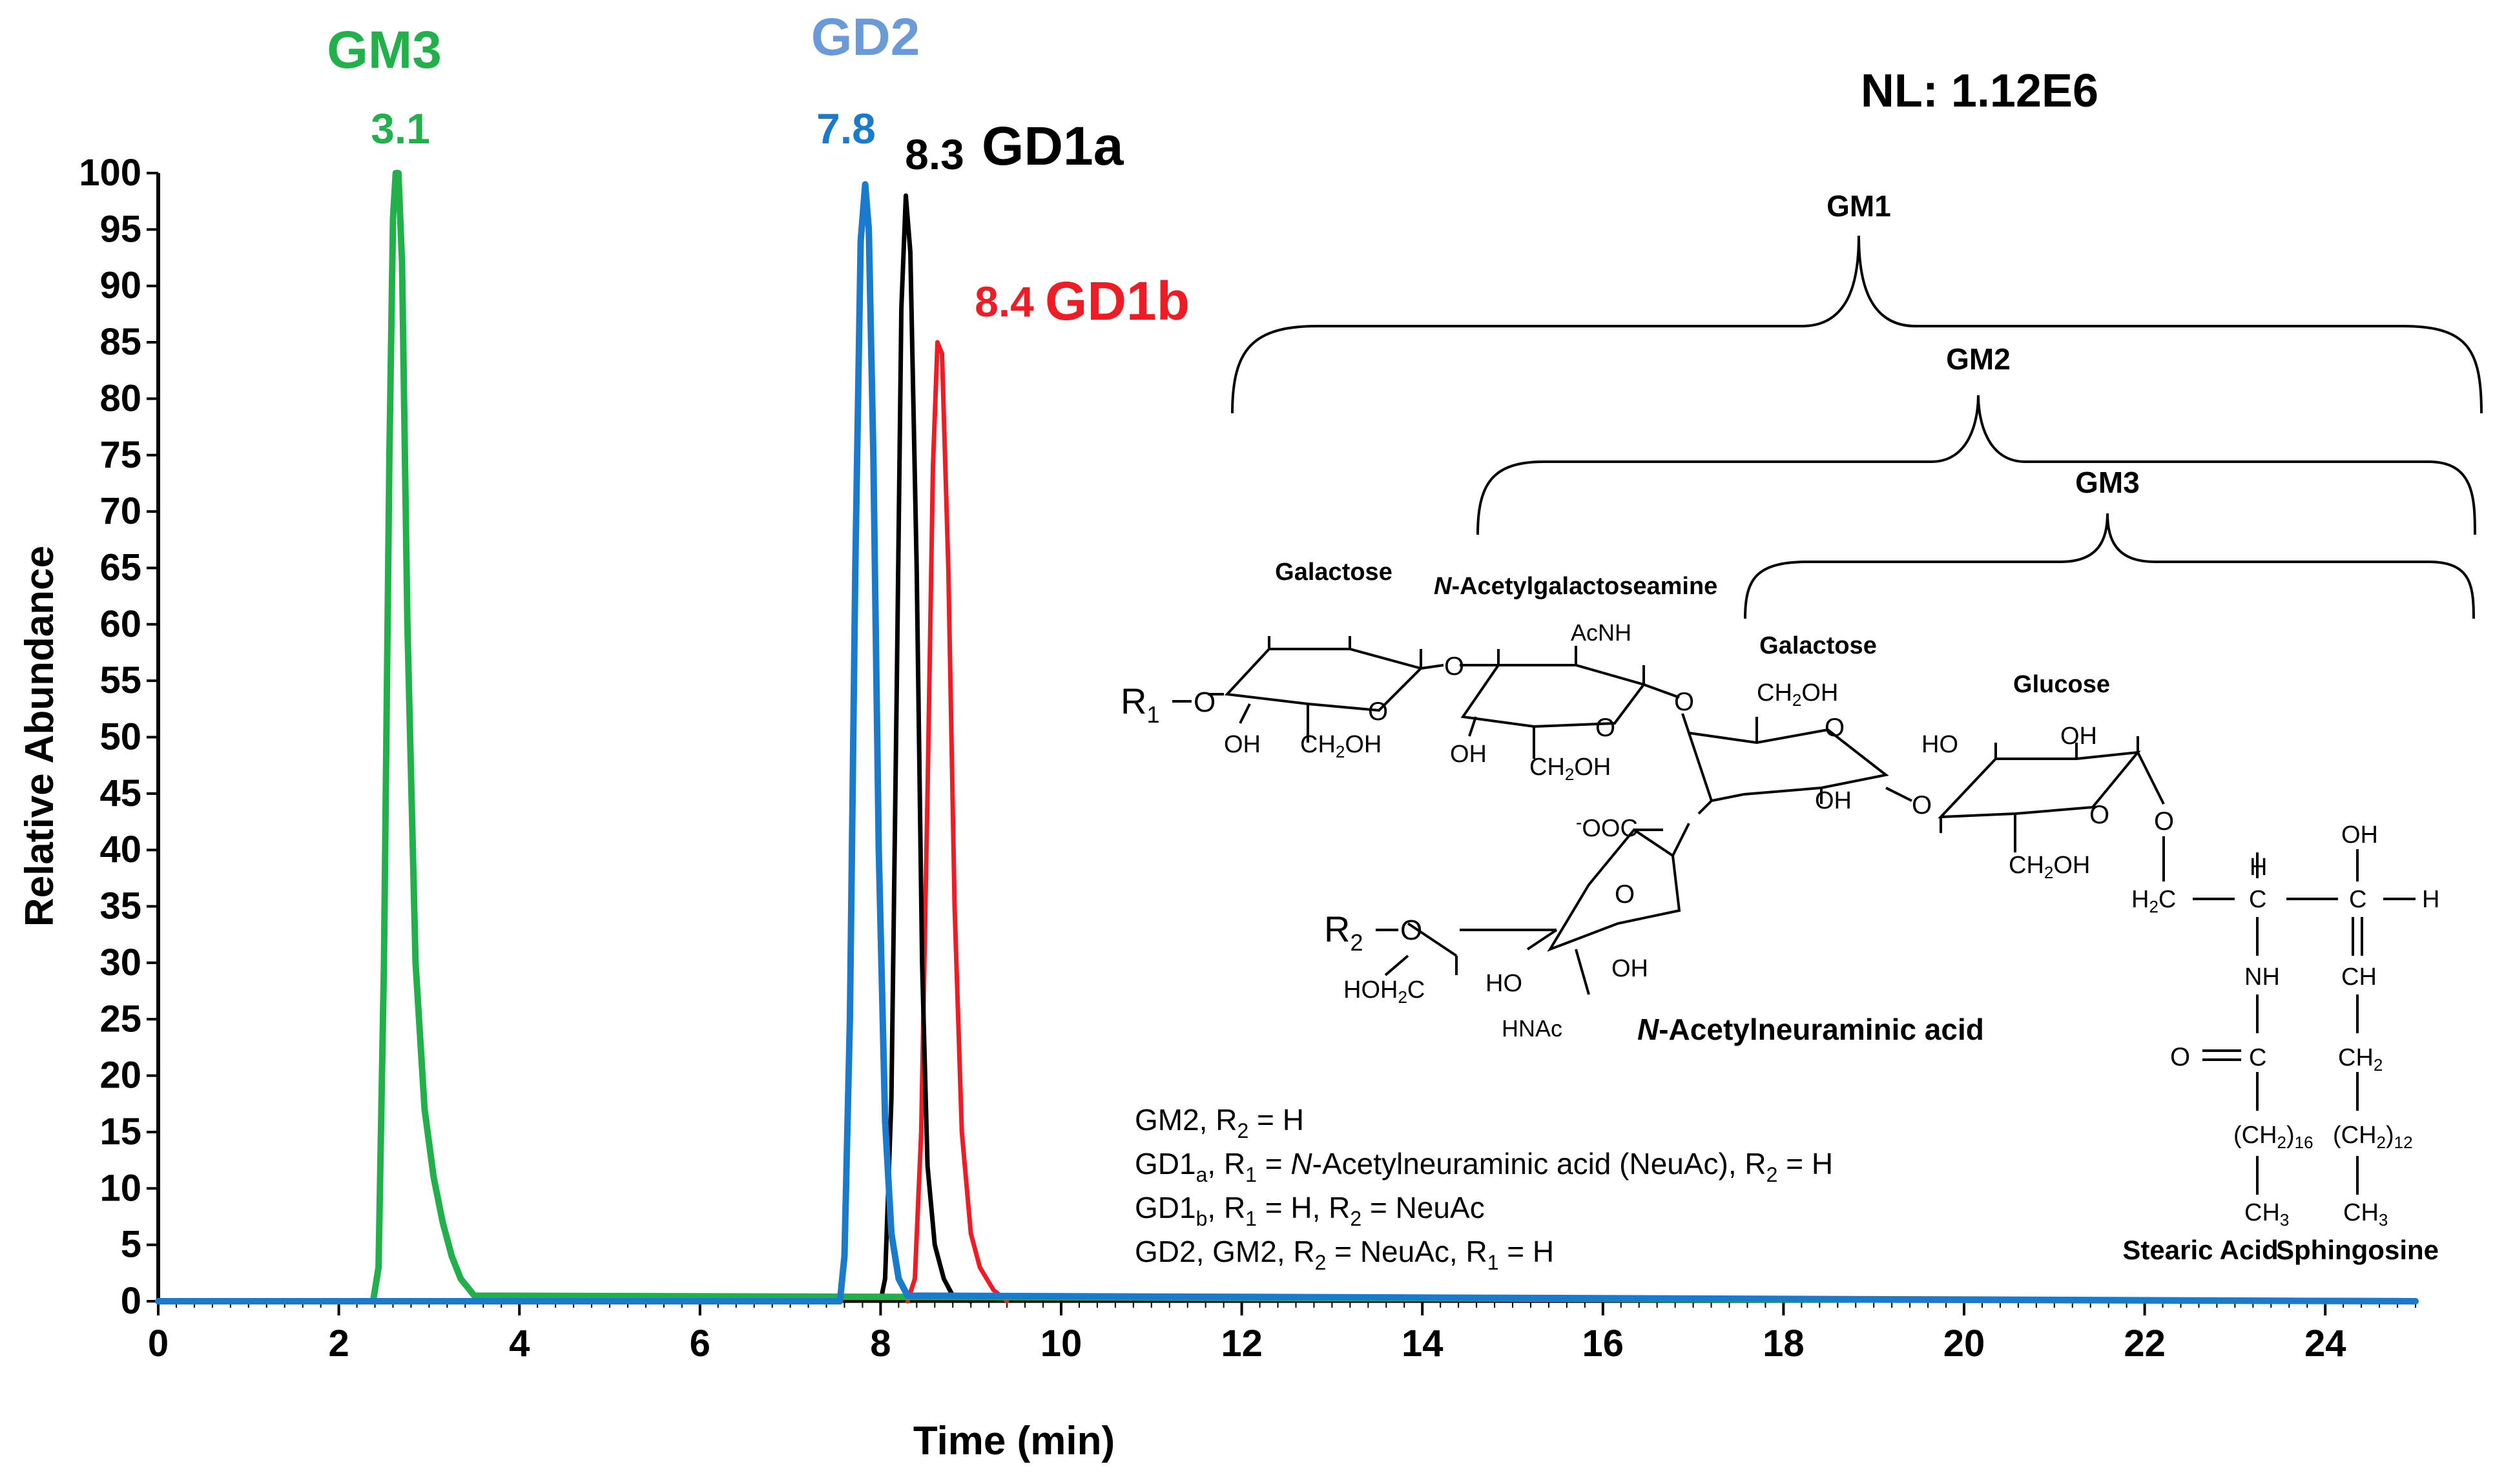 The width and height of the screenshot is (2515, 1484). What do you see at coordinates (2062, 684) in the screenshot?
I see `sugar-label-glucose: Glucose` at bounding box center [2062, 684].